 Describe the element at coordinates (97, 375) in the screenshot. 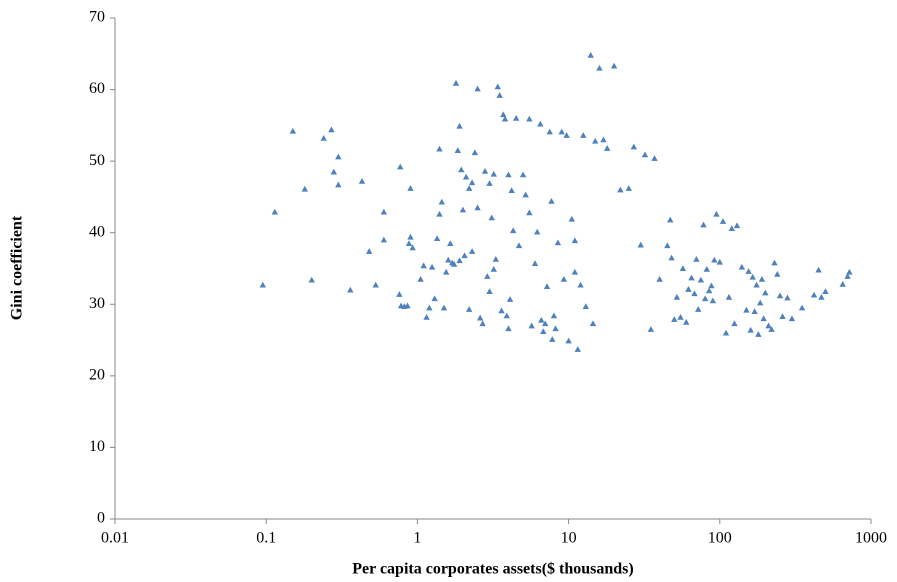

I see `y-tick-label: 20` at that location.